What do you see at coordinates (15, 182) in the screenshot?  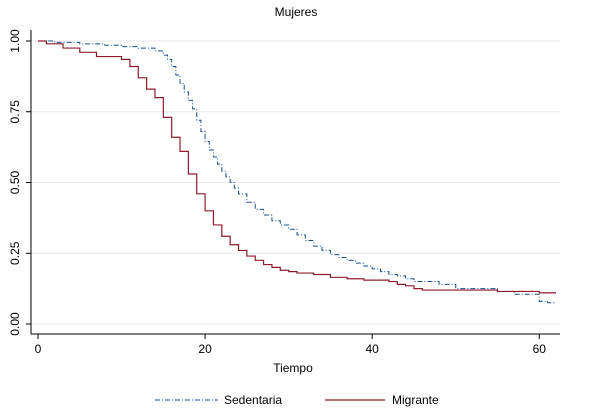 I see `y-tick-label: 0.50` at bounding box center [15, 182].